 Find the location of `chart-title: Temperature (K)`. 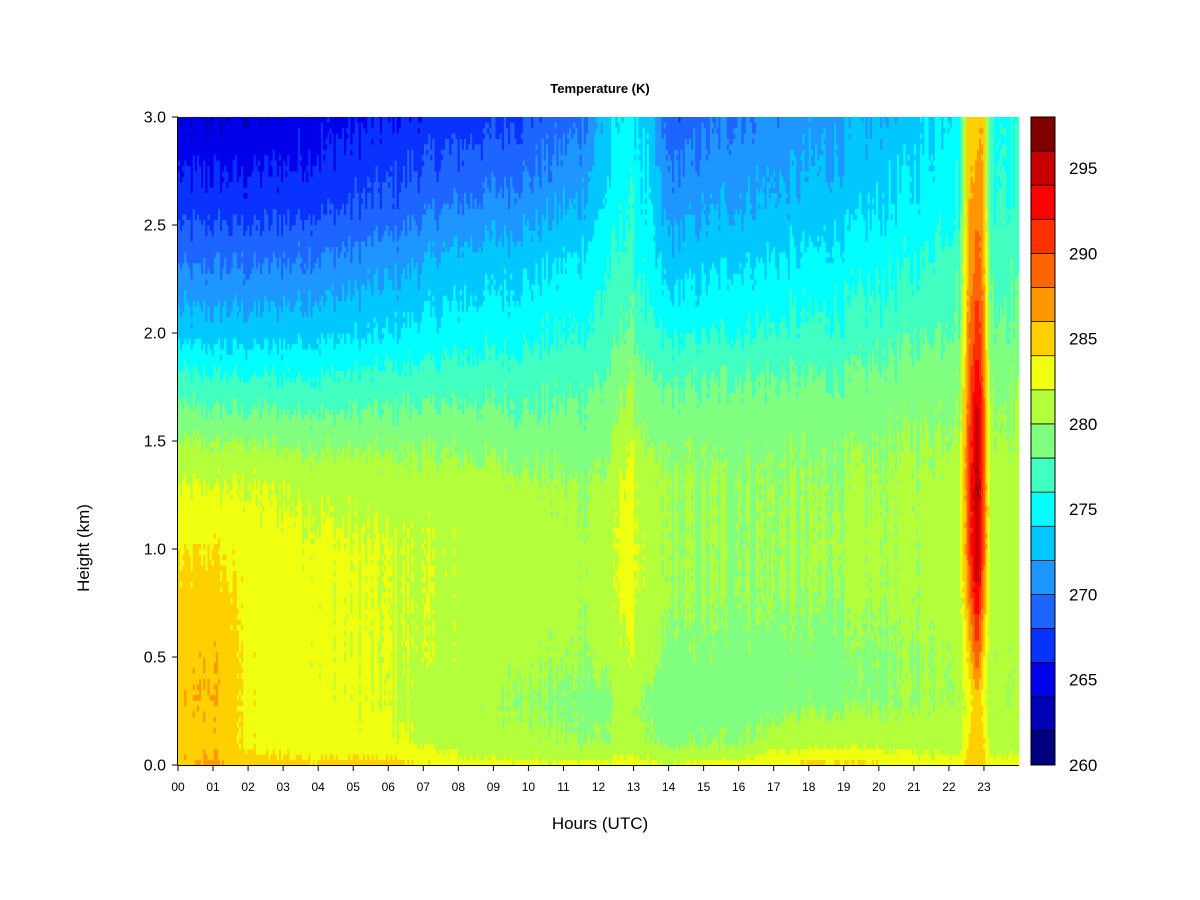

chart-title: Temperature (K) is located at coordinates (599, 88).